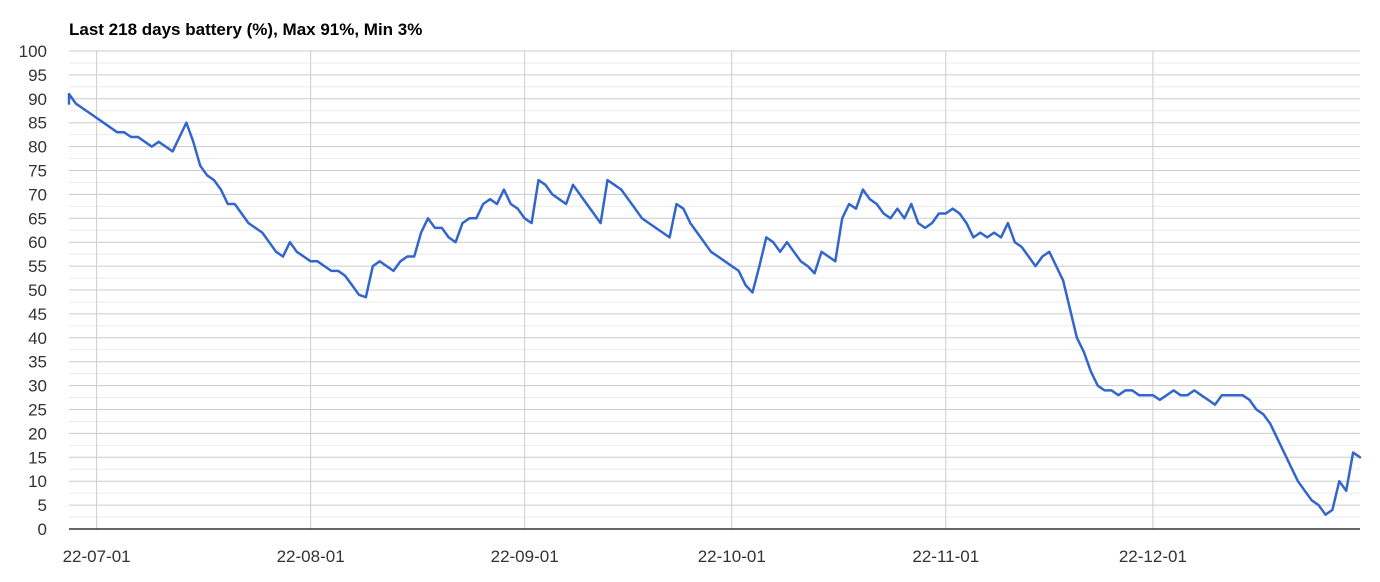 The image size is (1380, 582). Describe the element at coordinates (37, 362) in the screenshot. I see `y-tick-label: 35` at that location.